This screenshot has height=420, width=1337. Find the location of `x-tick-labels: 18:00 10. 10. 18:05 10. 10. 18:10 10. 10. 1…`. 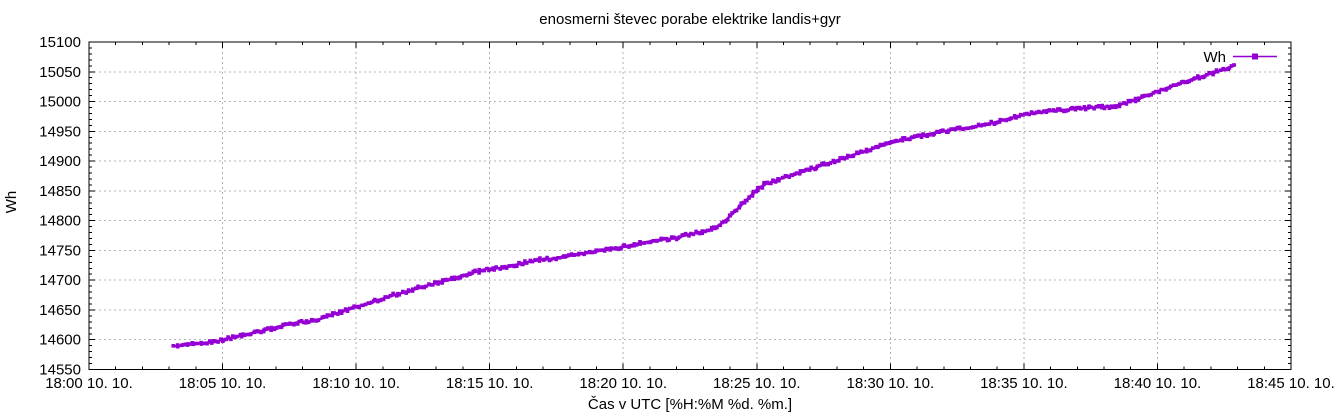

x-tick-labels: 18:00 10. 10. 18:05 10. 10. 18:10 10. 10. 1… is located at coordinates (690, 383).